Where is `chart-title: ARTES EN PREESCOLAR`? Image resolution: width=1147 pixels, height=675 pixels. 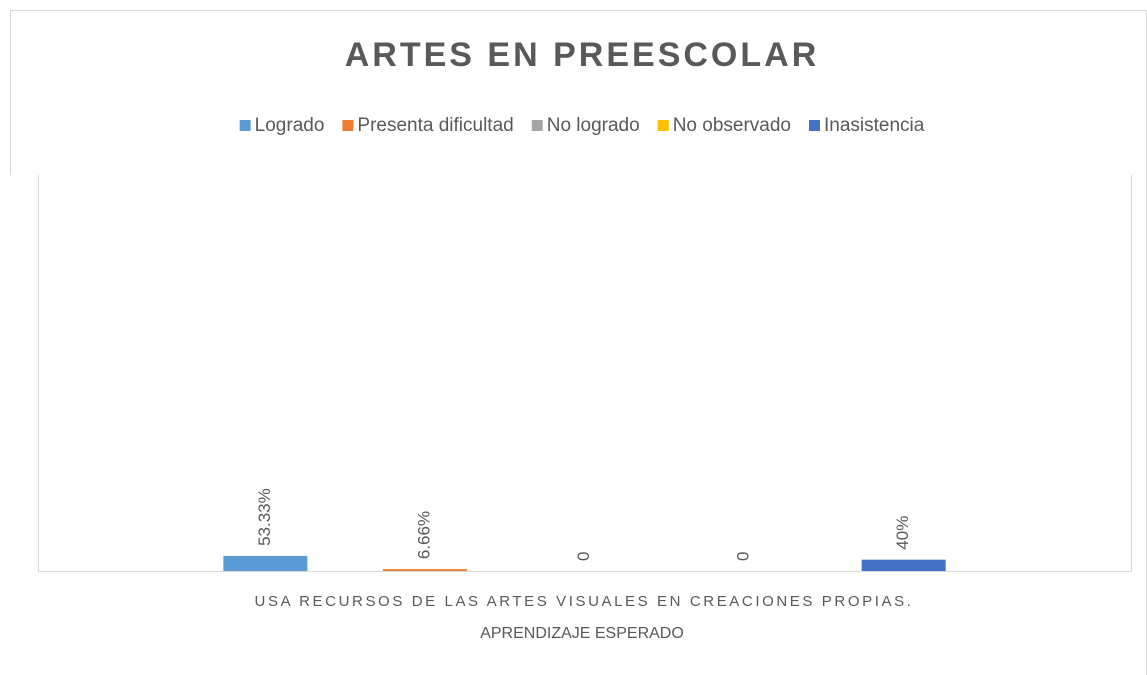 chart-title: ARTES EN PREESCOLAR is located at coordinates (582, 55).